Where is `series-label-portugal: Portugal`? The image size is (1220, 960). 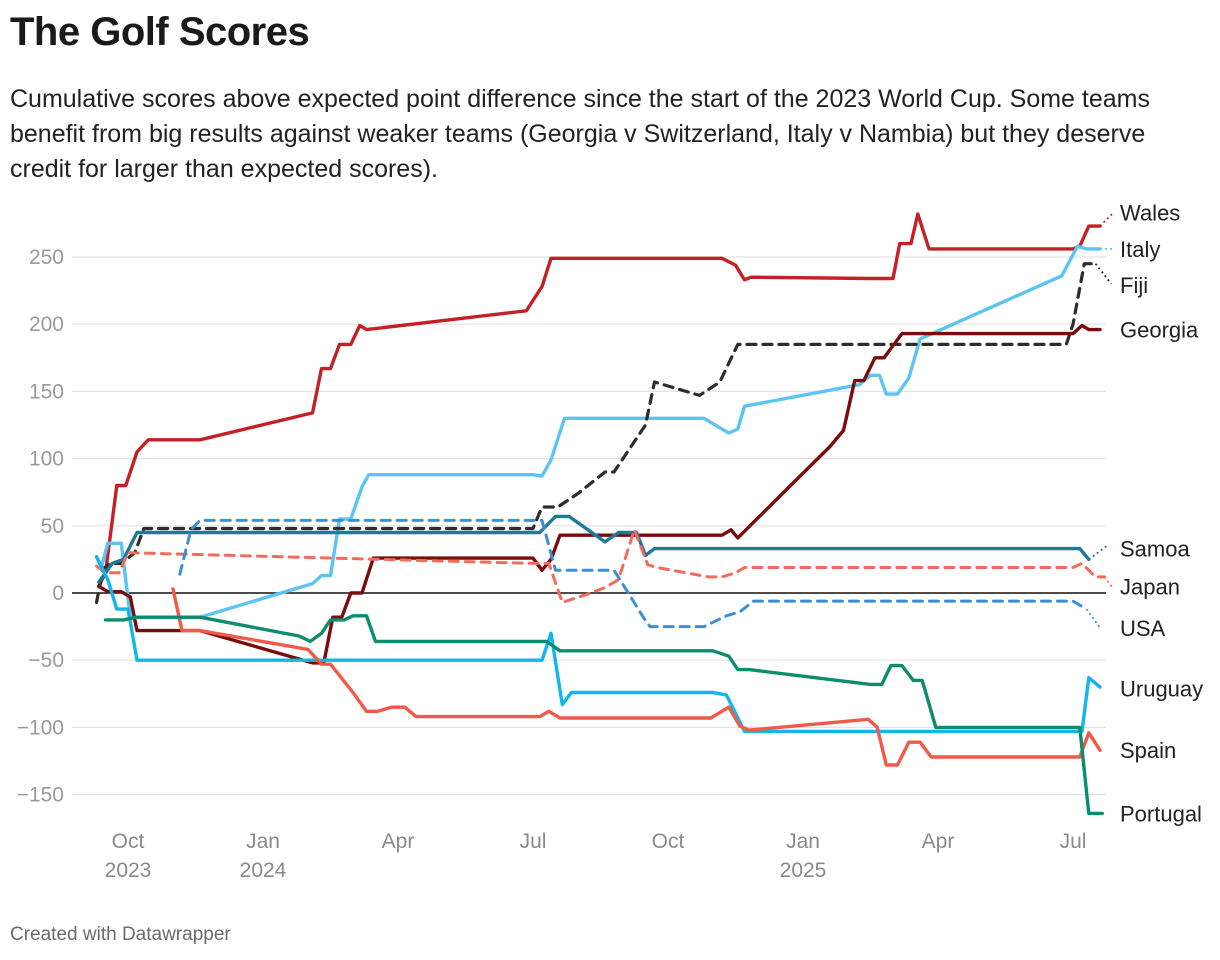
series-label-portugal: Portugal is located at coordinates (1161, 813).